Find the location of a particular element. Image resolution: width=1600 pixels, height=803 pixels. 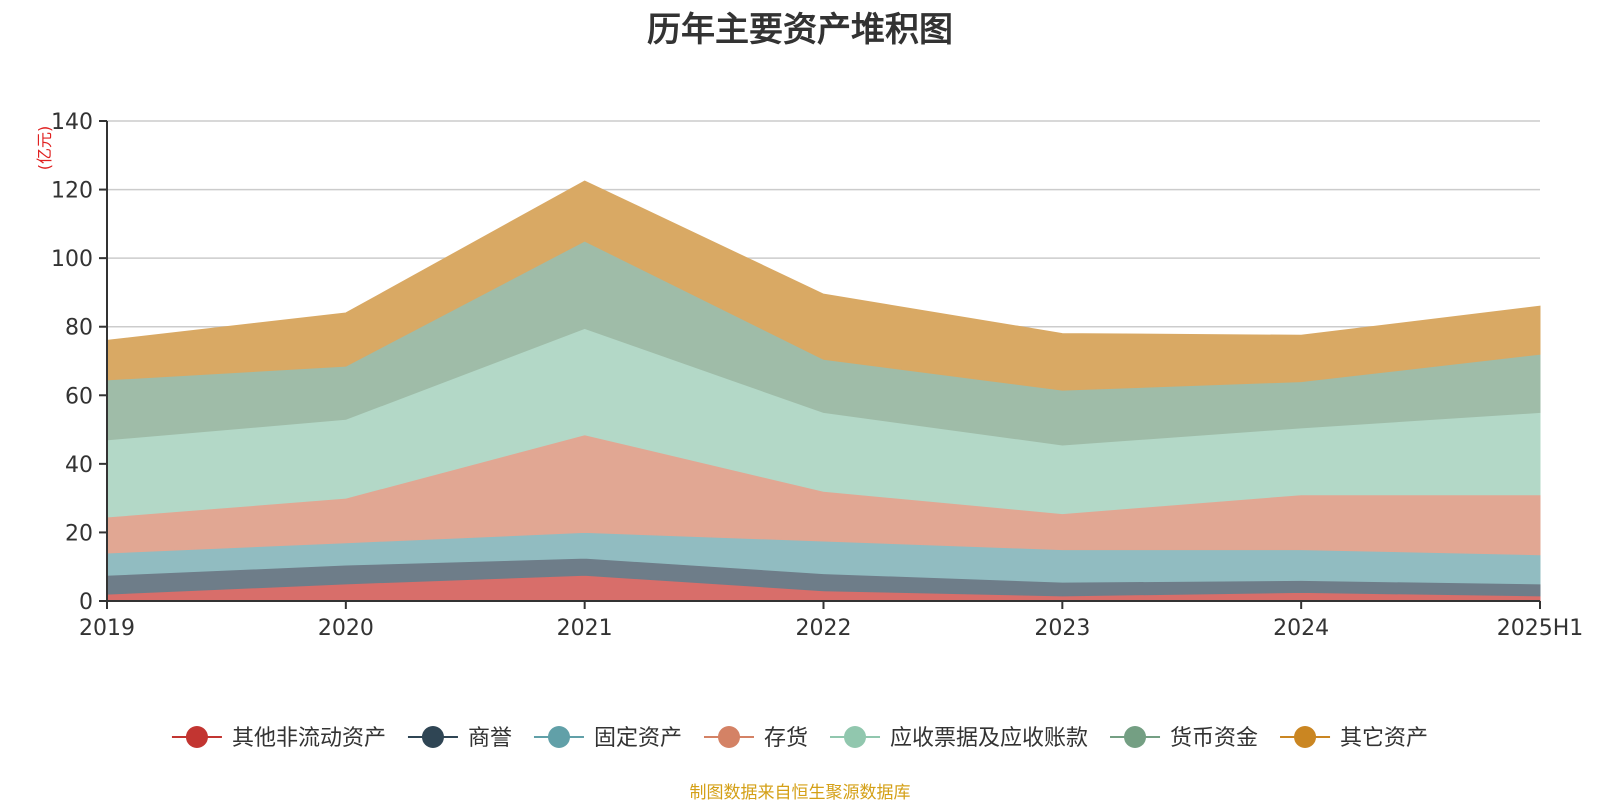

legend-label: 固定资产 is located at coordinates (638, 738).